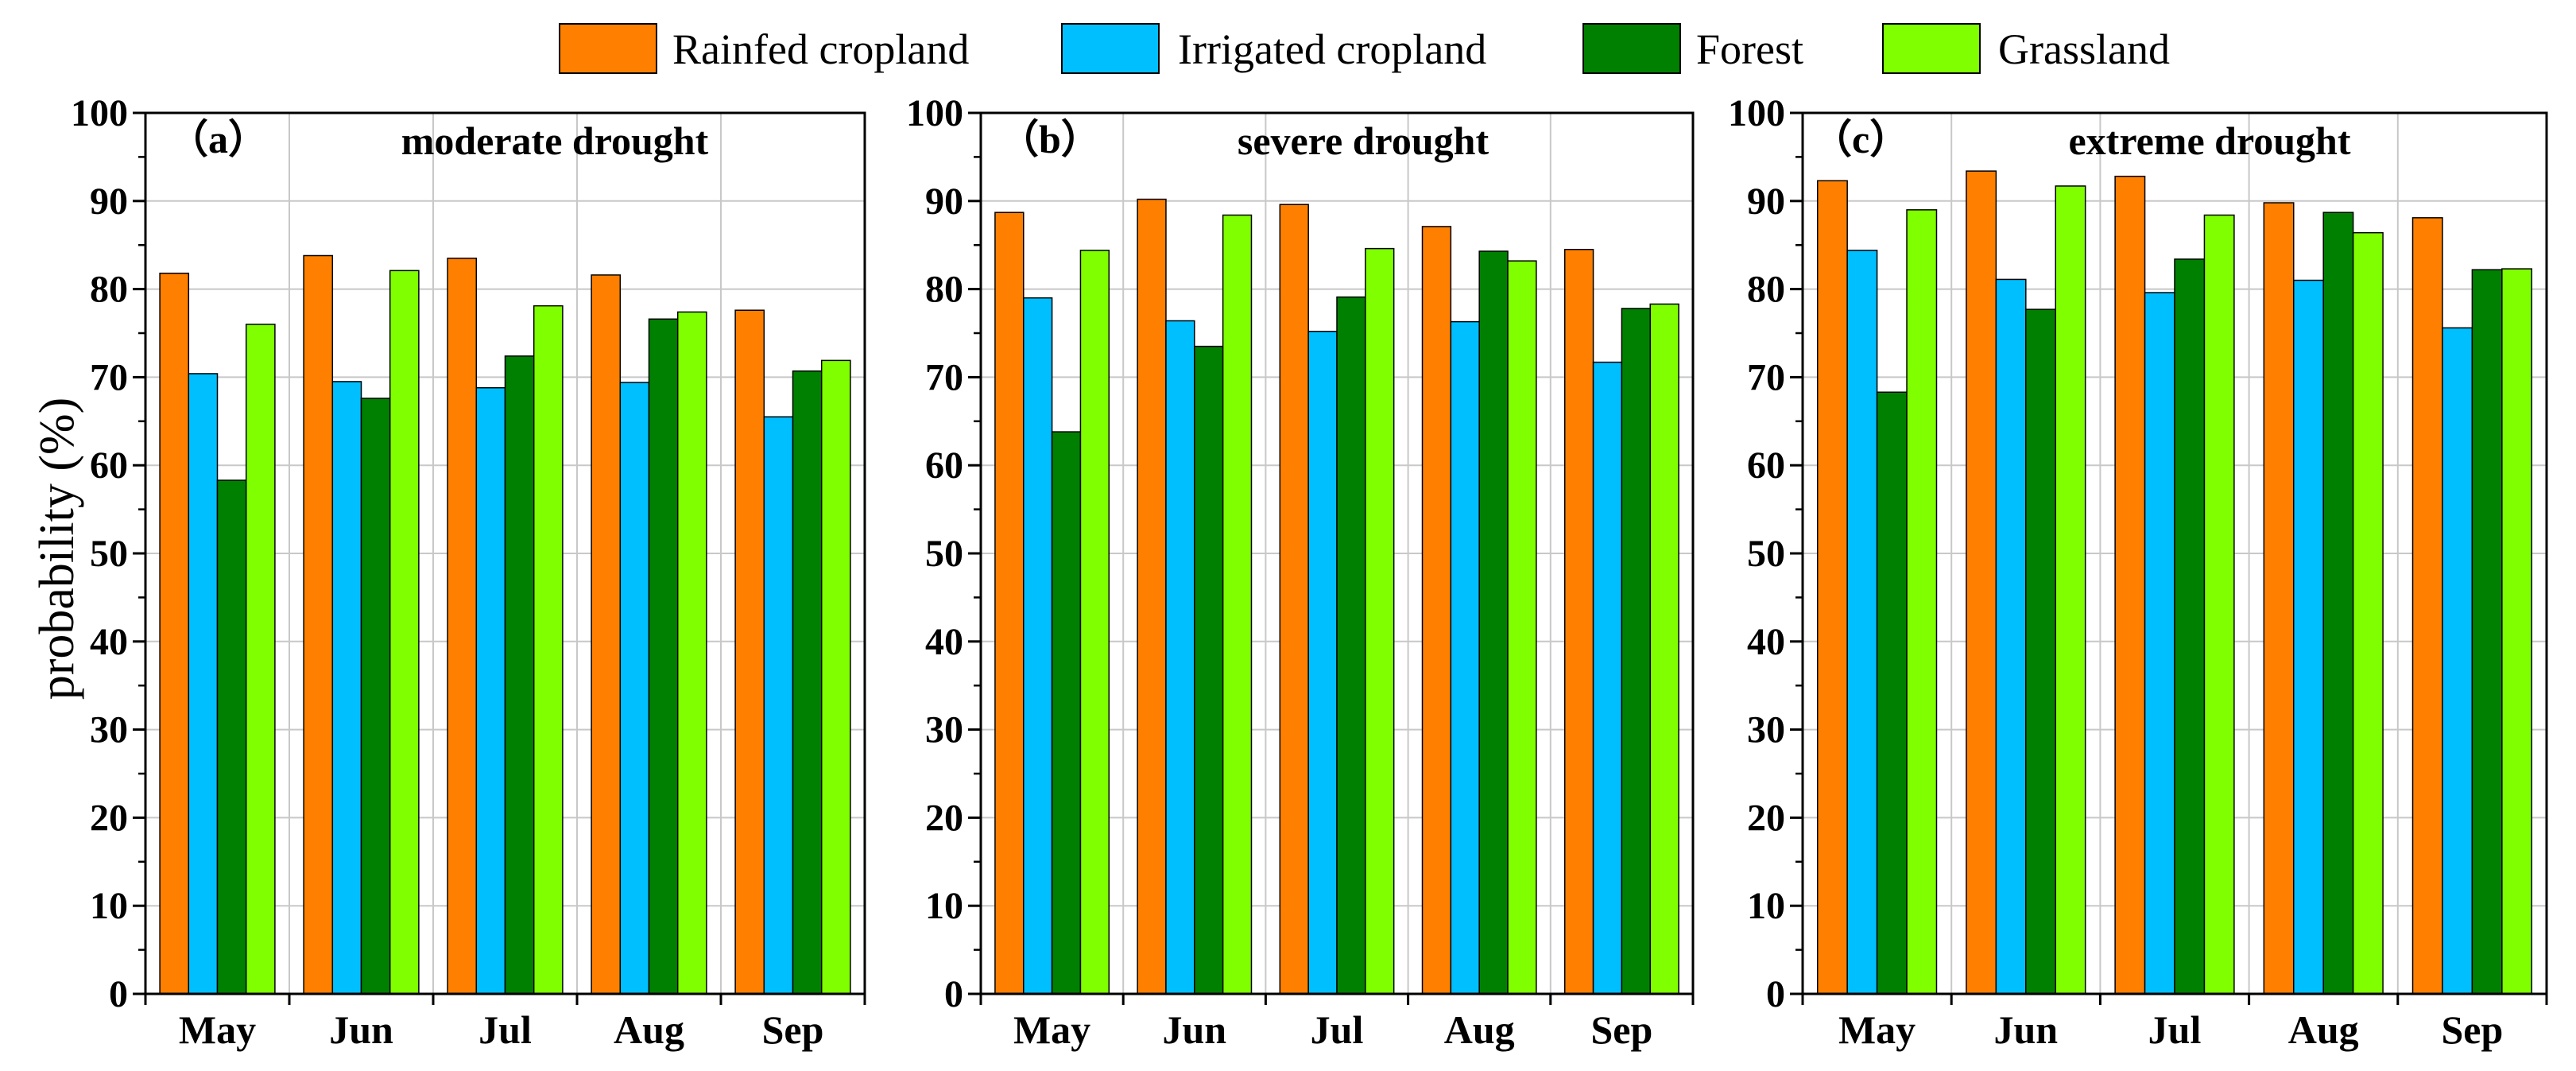 Image resolution: width=2576 pixels, height=1071 pixels. I want to click on panel-letter: （b）, so click(1050, 139).